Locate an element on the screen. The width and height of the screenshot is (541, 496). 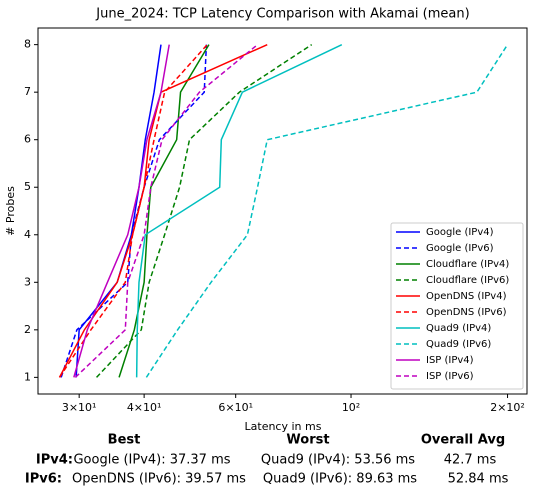
legend-label: ISP (IPv4) is located at coordinates (450, 360).